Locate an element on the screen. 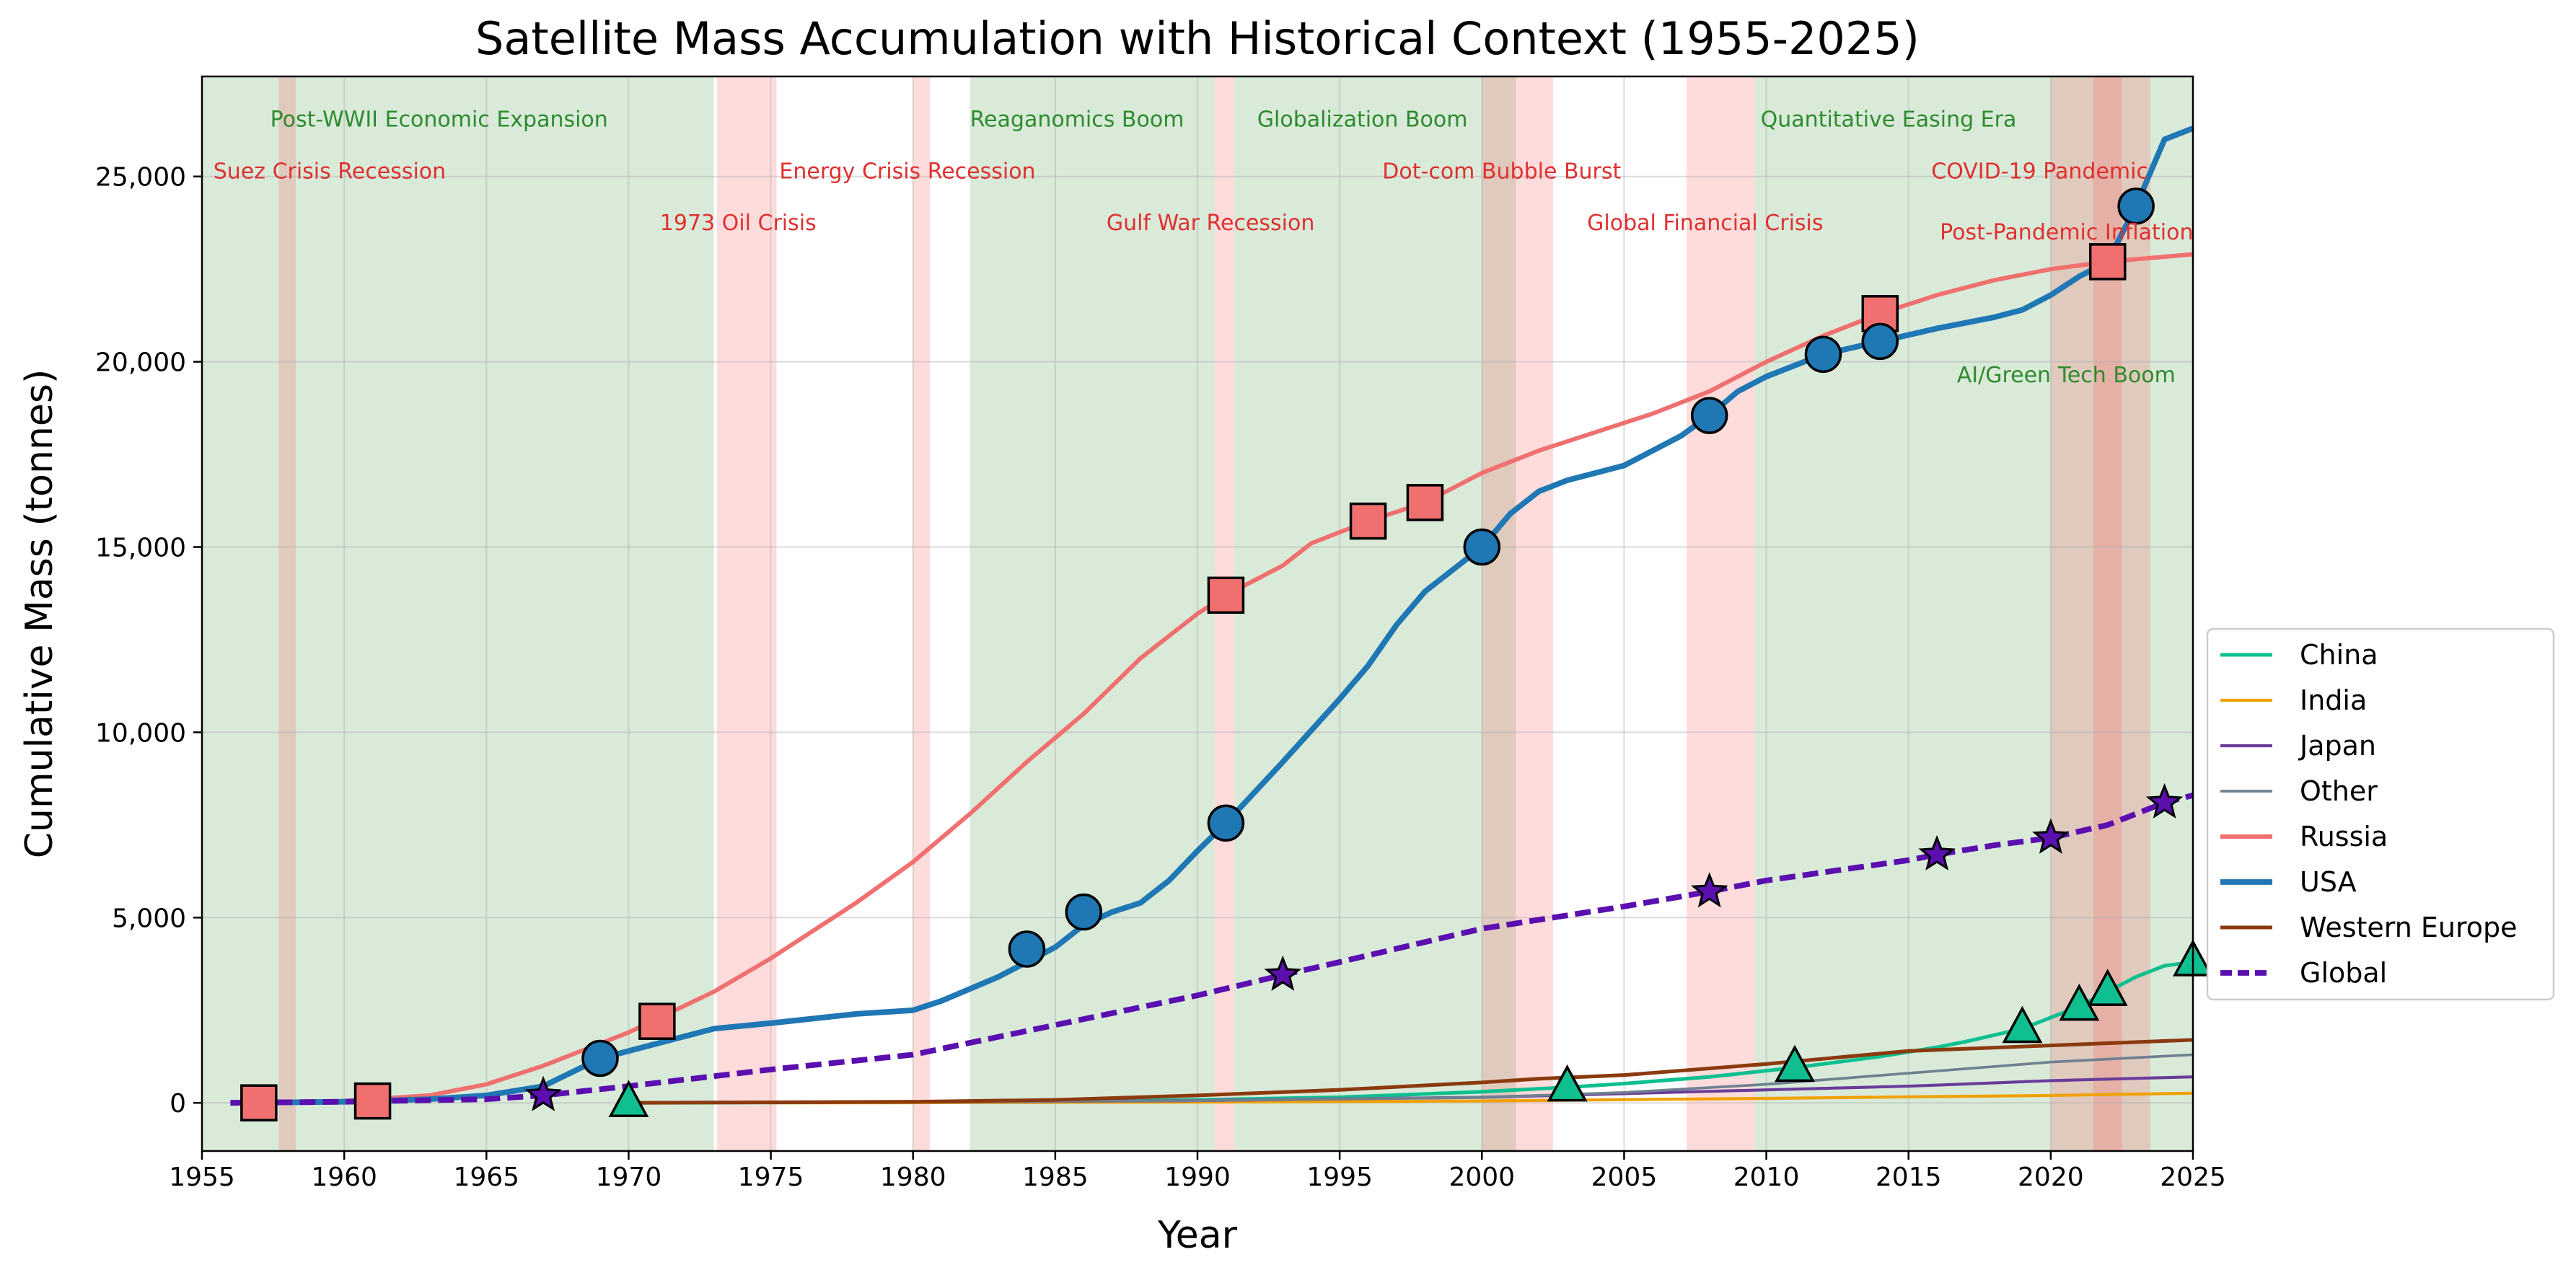 This screenshot has width=2576, height=1283. period-label-post-pandemic-inflation: Post-Pandemic Inflation is located at coordinates (2066, 232).